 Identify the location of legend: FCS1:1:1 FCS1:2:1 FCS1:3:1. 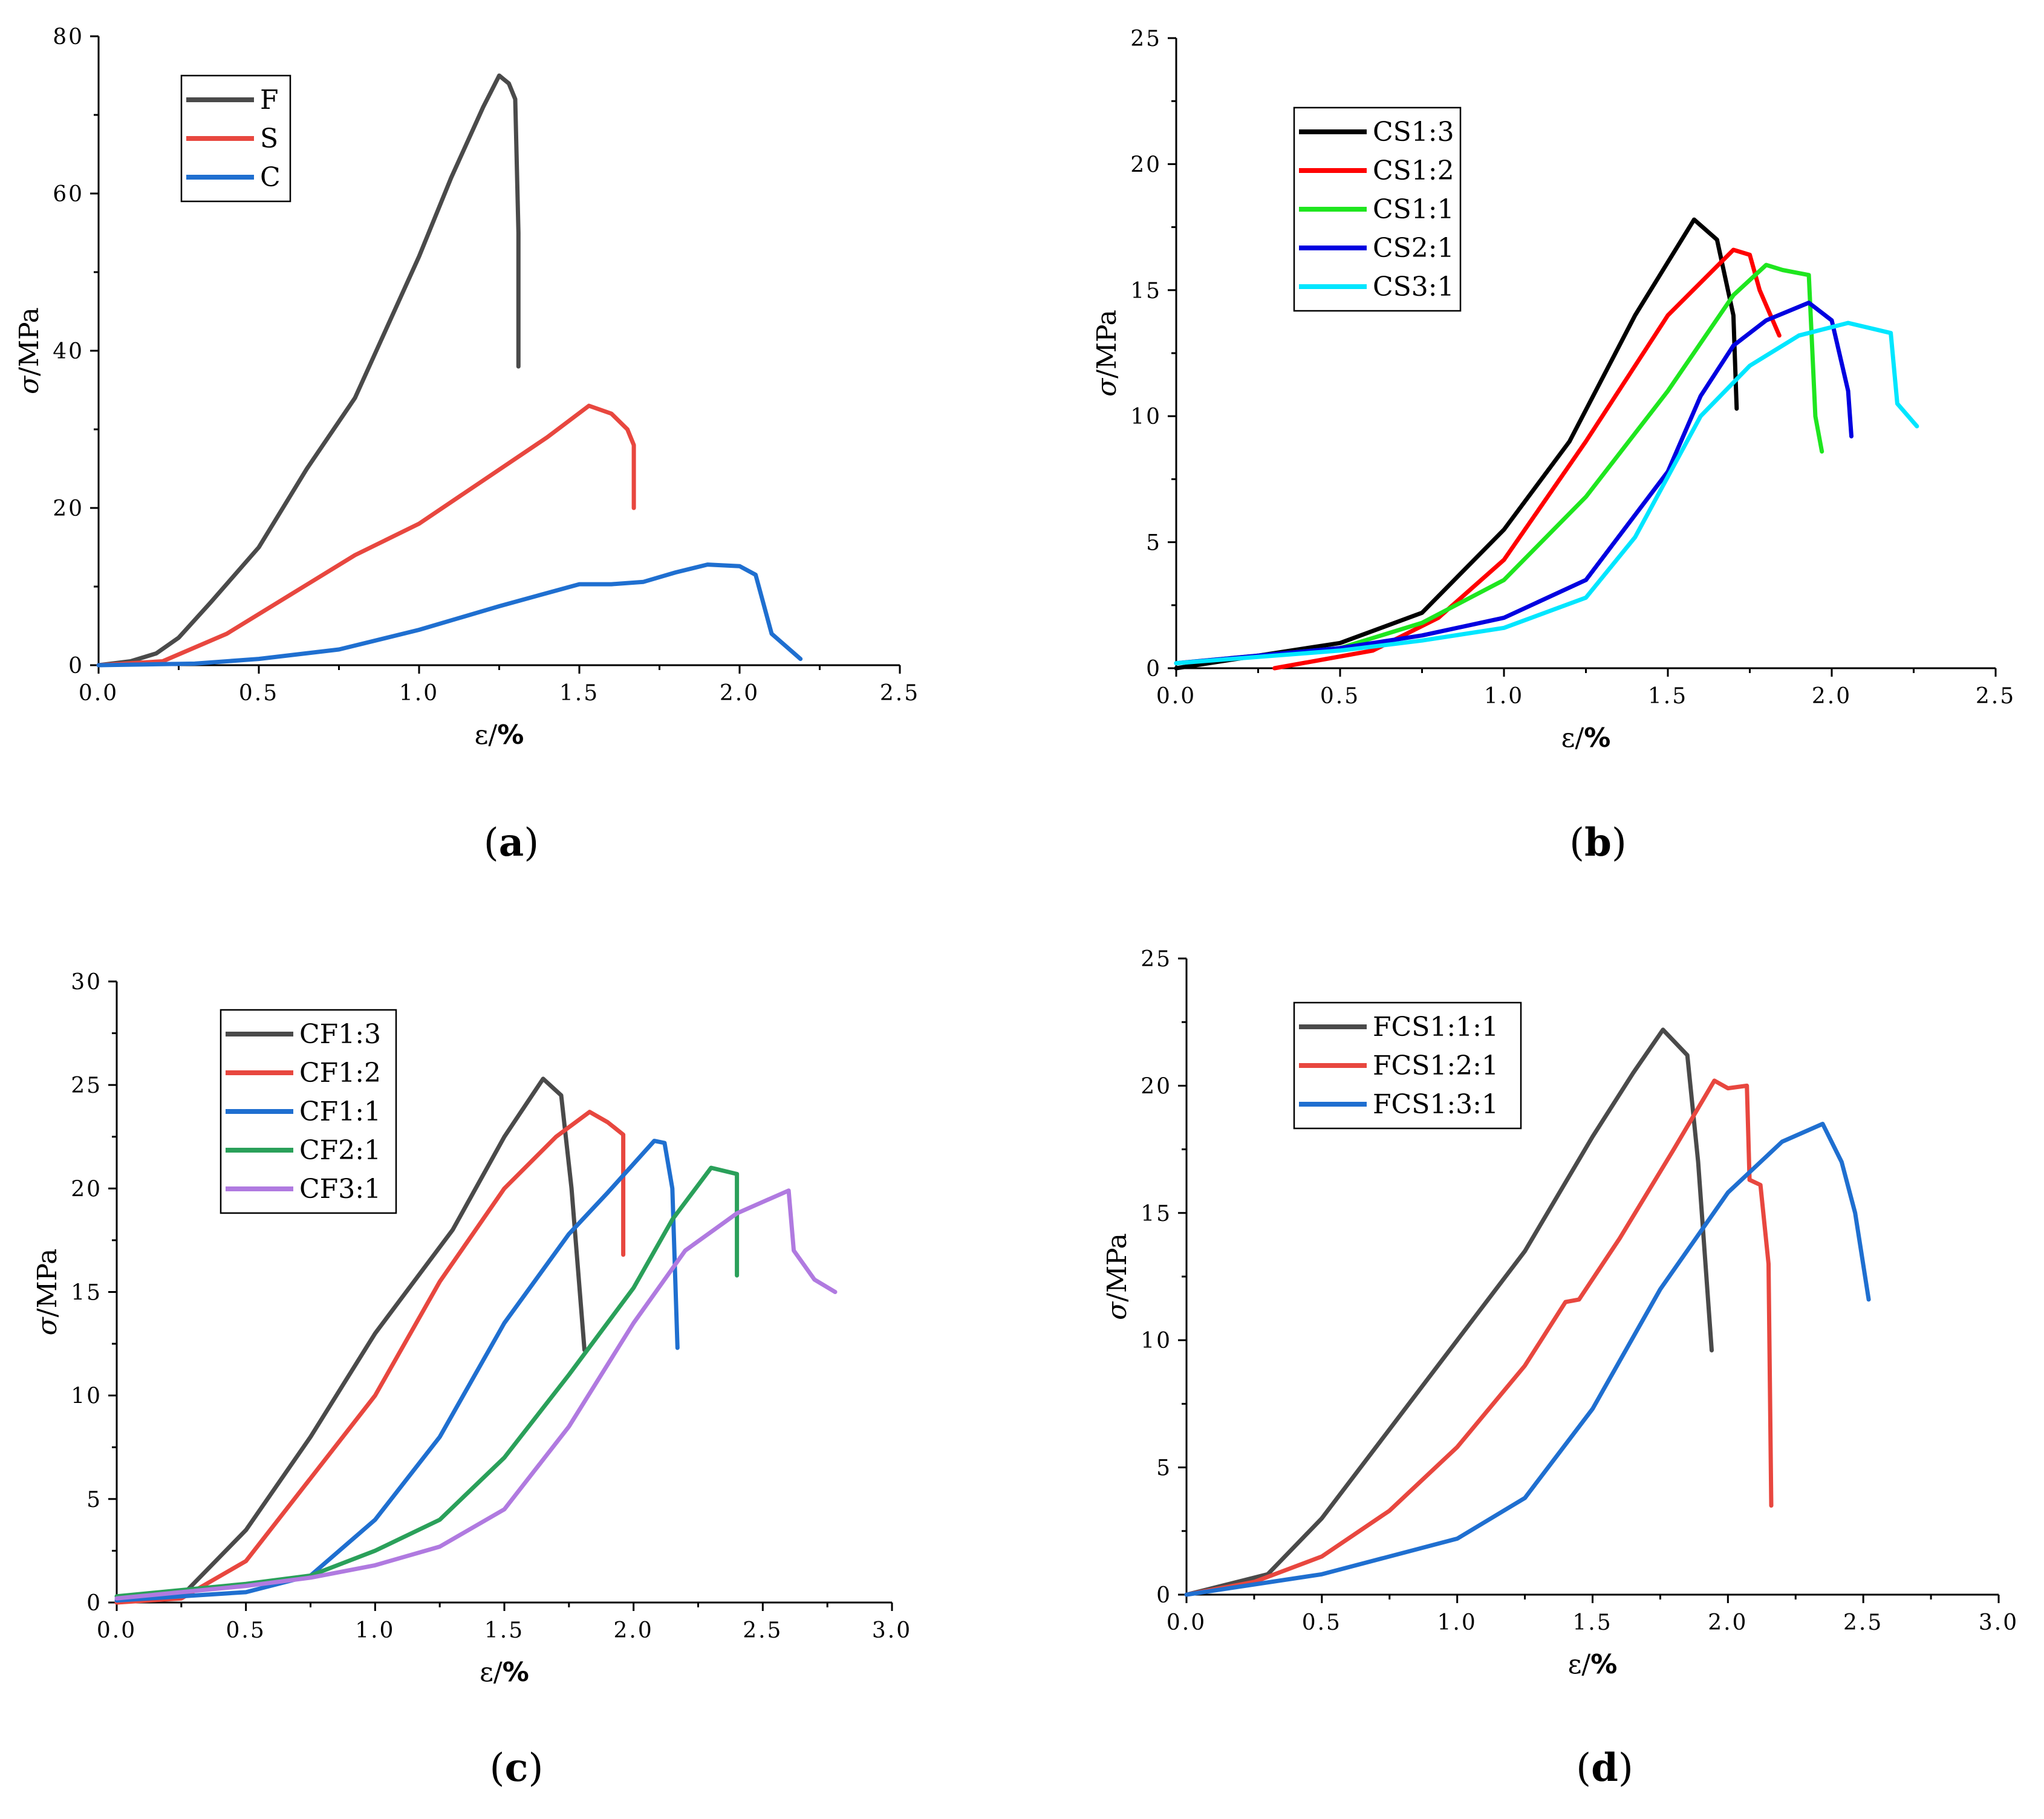
(1407, 1065).